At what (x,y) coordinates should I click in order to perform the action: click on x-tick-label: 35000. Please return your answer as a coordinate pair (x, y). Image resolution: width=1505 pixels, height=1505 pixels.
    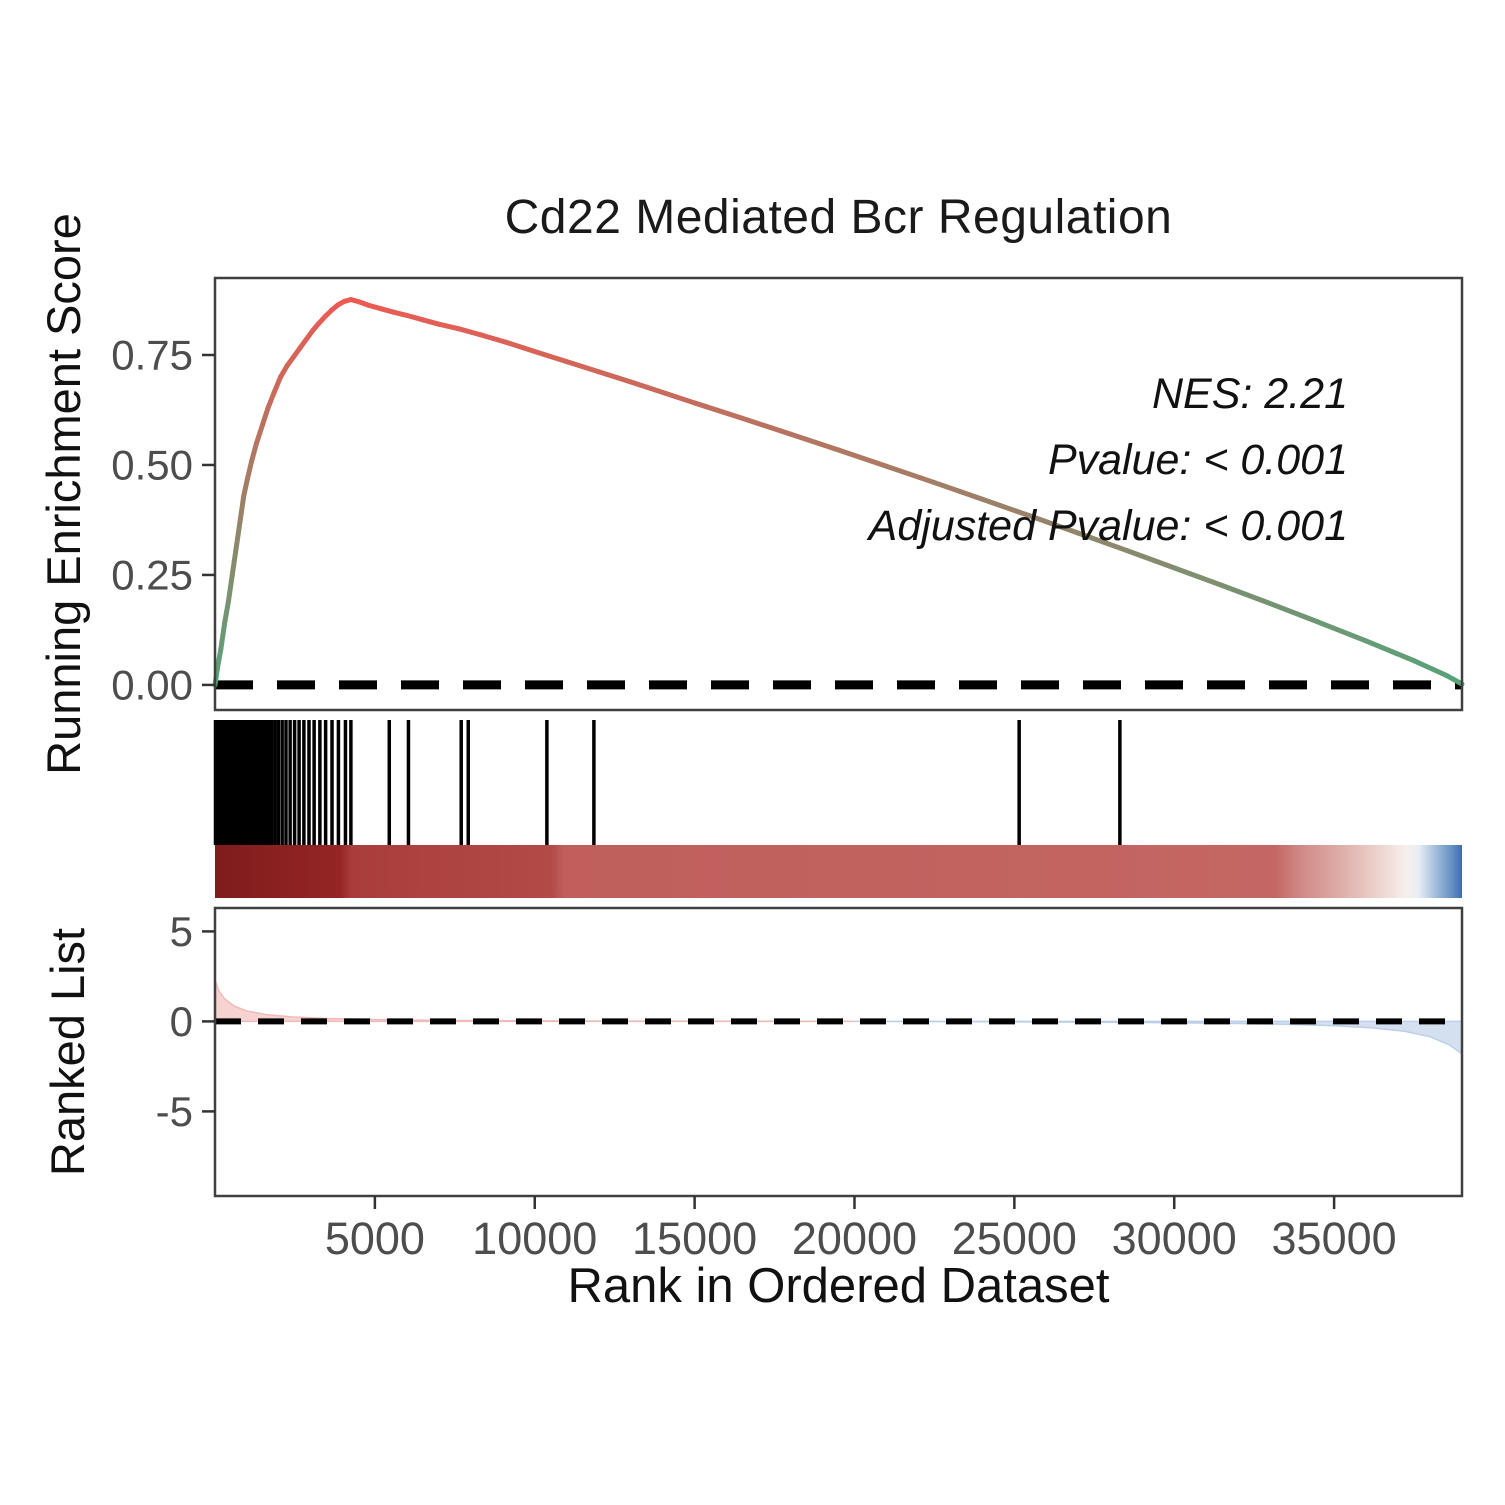
    Looking at the image, I should click on (1334, 1238).